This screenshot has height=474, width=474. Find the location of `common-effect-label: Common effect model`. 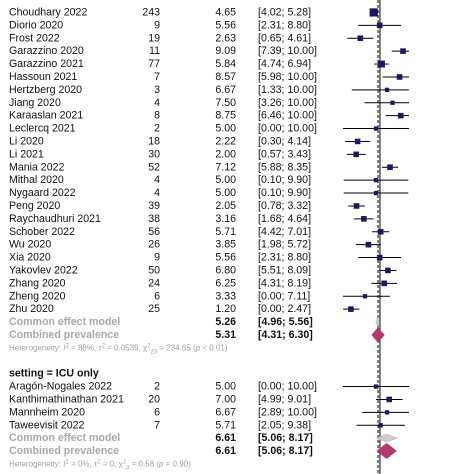

common-effect-label: Common effect model is located at coordinates (64, 438).